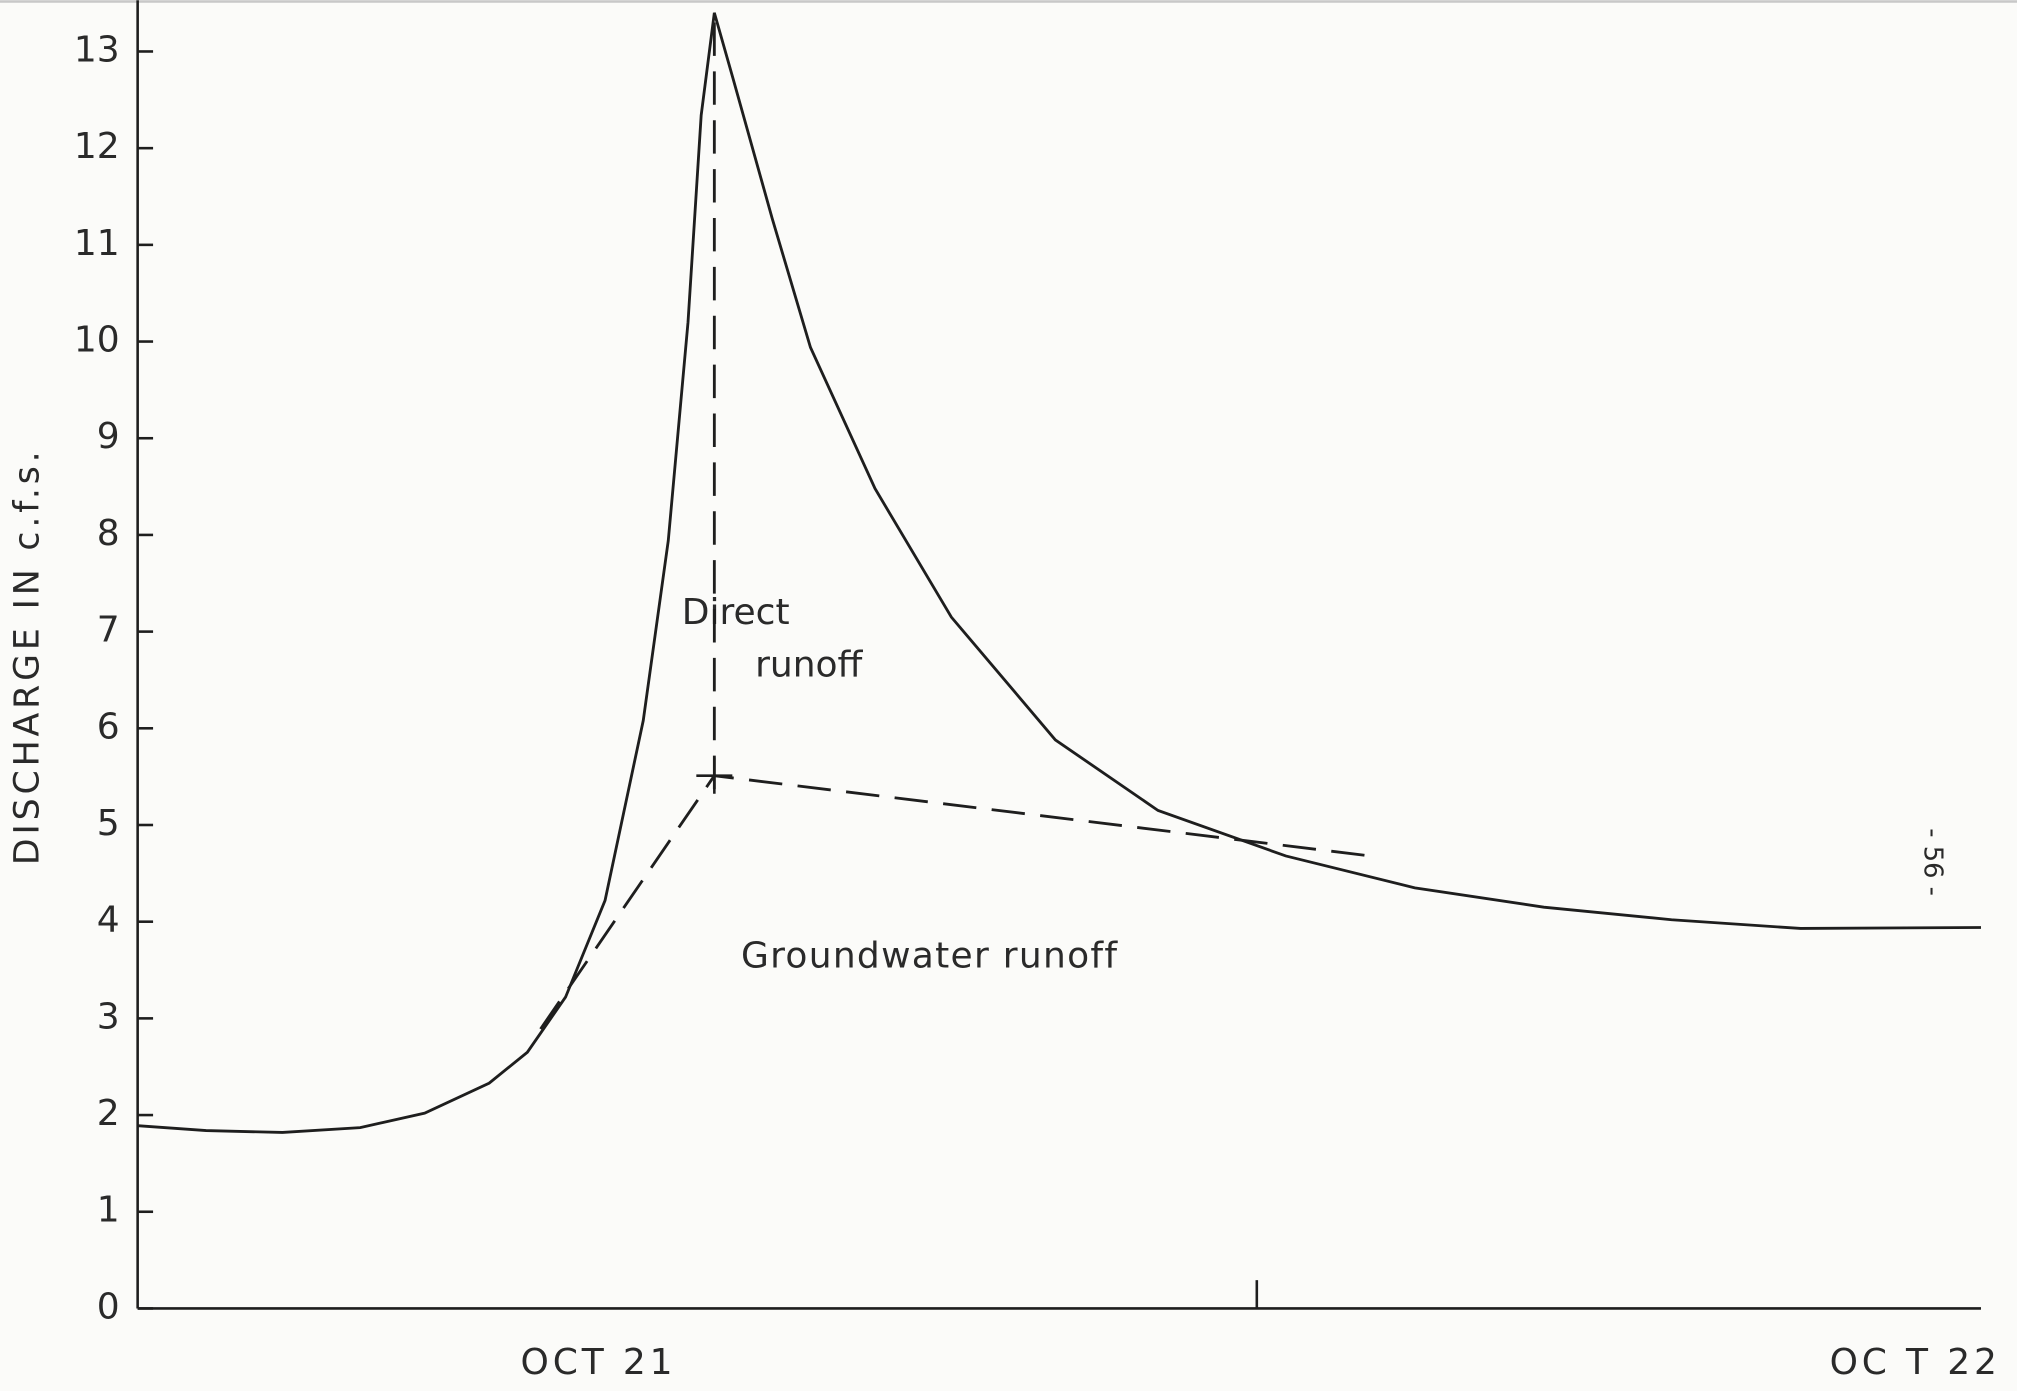 This screenshot has width=2017, height=1391. I want to click on y-tick-label: 3, so click(108, 1016).